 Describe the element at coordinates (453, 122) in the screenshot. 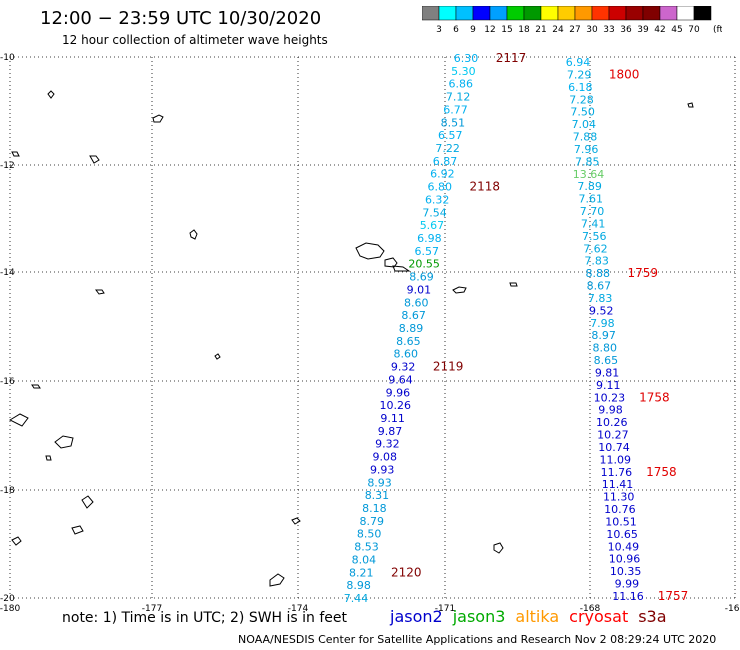

I see `wave-height-value: 8.51` at that location.